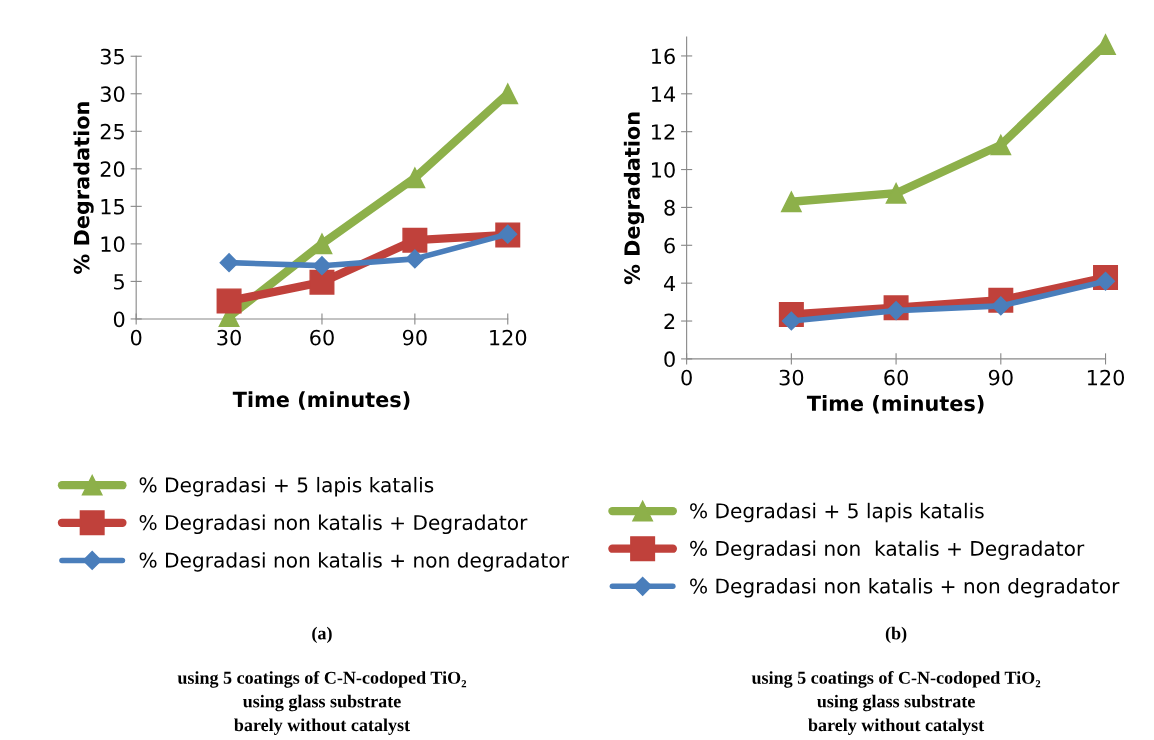 The height and width of the screenshot is (740, 1154). I want to click on y-tick-label: 16, so click(663, 56).